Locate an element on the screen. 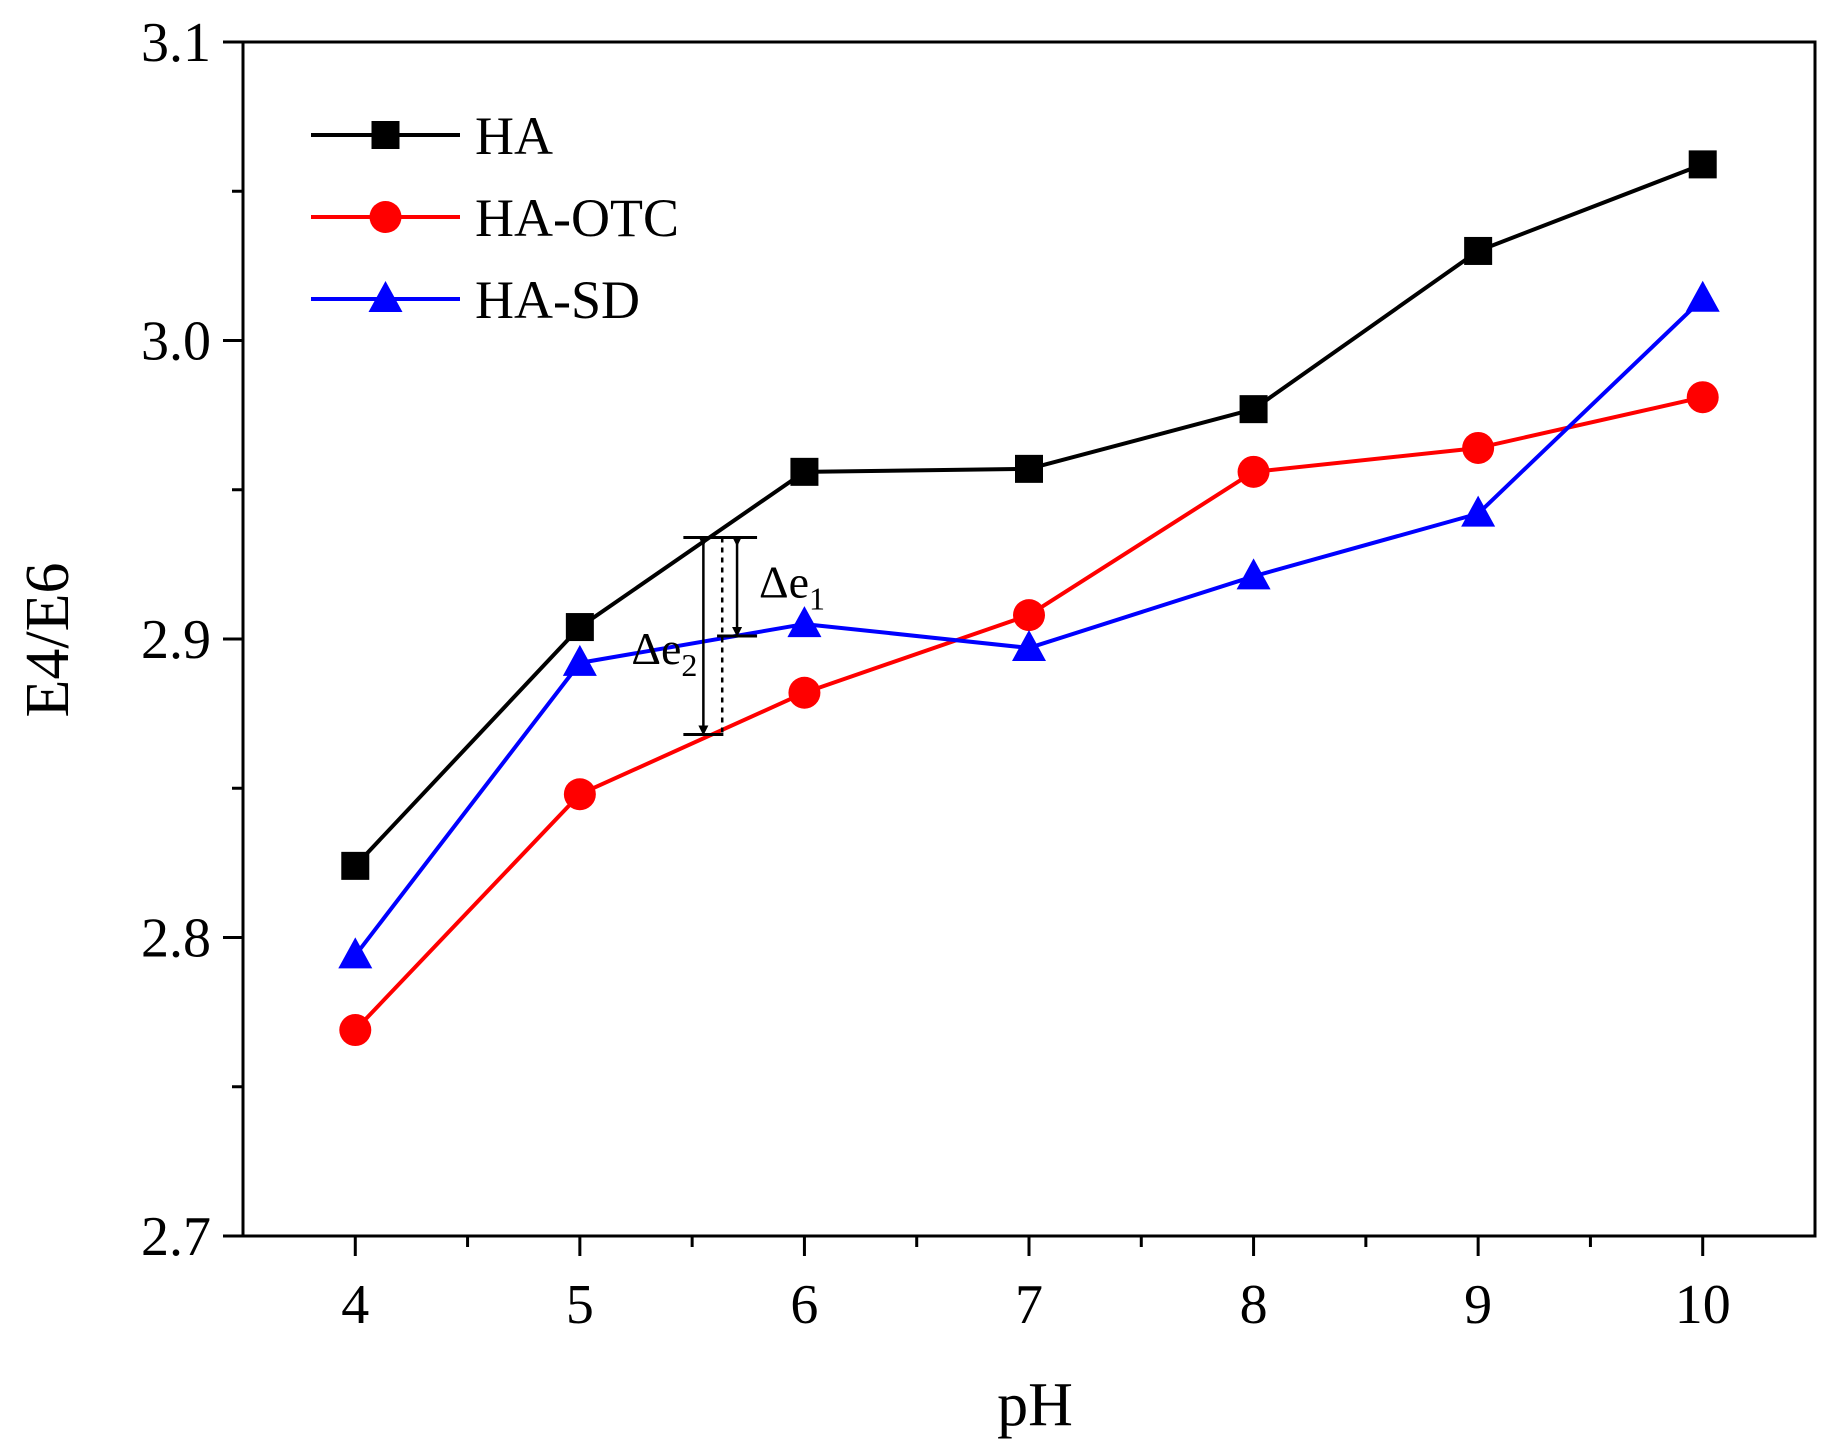 The width and height of the screenshot is (1839, 1444). x-tick-label: 5 is located at coordinates (580, 1305).